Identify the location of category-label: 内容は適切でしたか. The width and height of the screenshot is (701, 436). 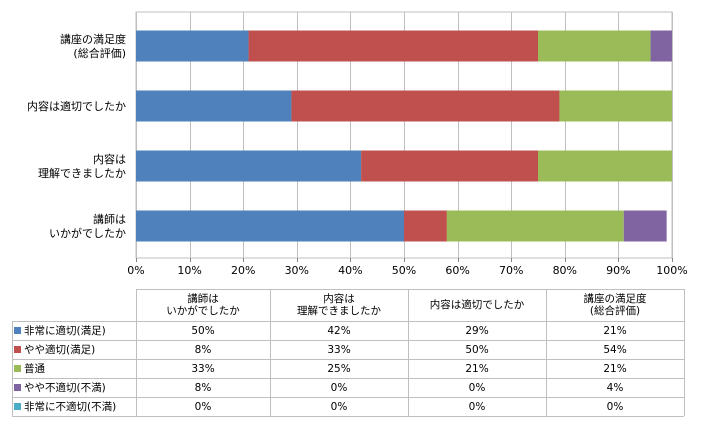
(76, 106).